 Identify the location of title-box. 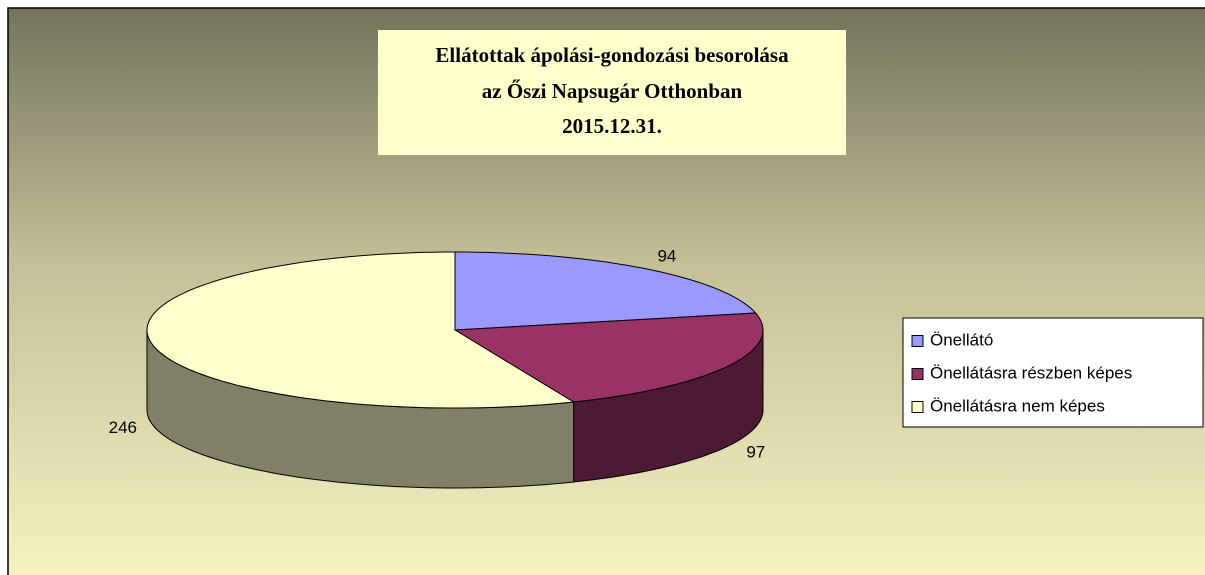
(612, 92).